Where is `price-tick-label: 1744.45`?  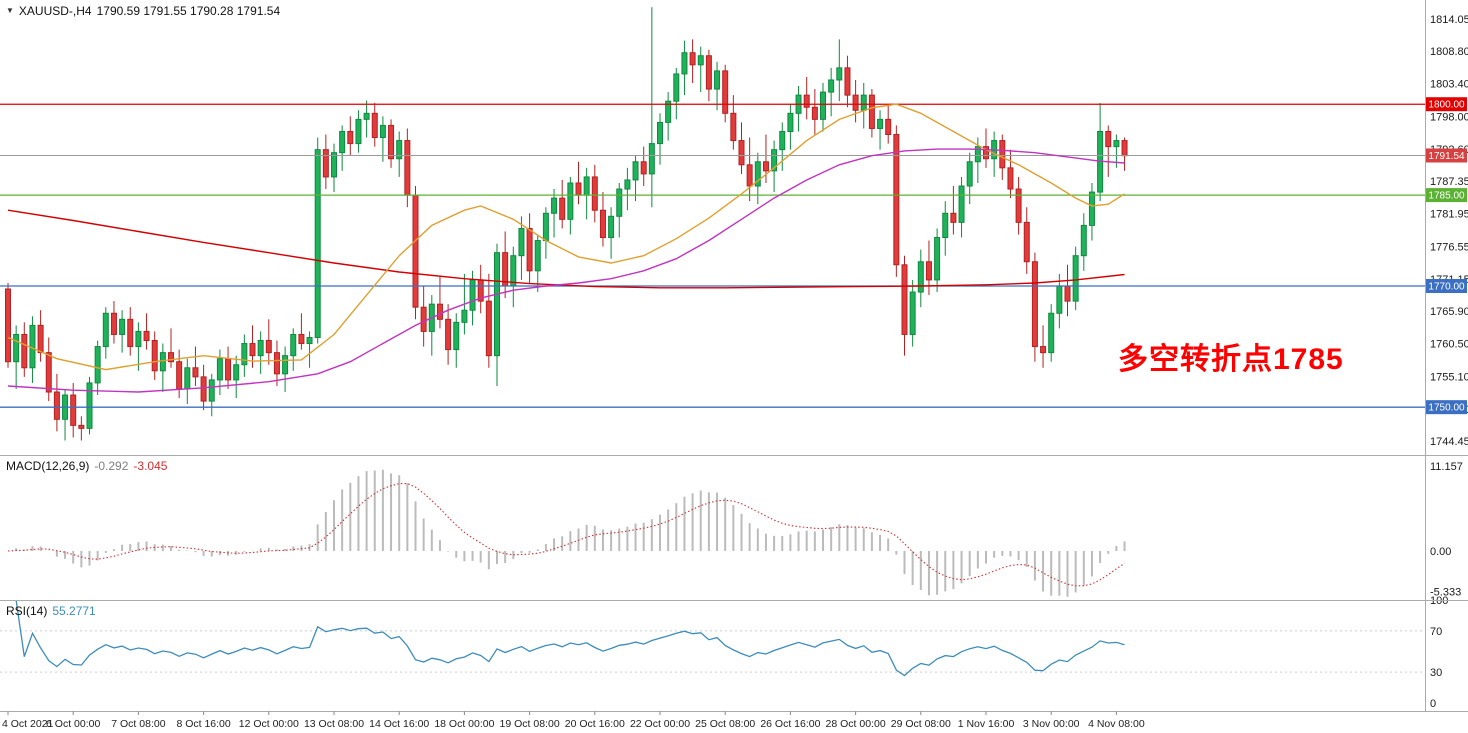 price-tick-label: 1744.45 is located at coordinates (1449, 442).